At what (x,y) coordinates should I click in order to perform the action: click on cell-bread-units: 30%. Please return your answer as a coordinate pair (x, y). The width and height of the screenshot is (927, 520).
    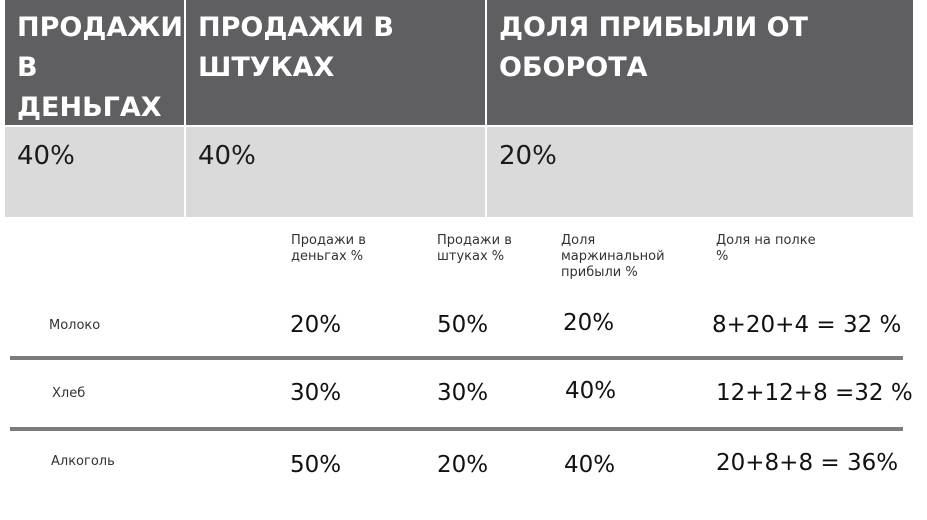
    Looking at the image, I should click on (463, 393).